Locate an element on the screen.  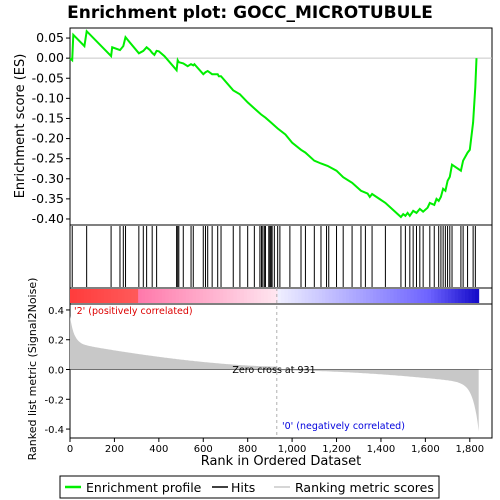
legend-label-hits: Hits is located at coordinates (243, 487).